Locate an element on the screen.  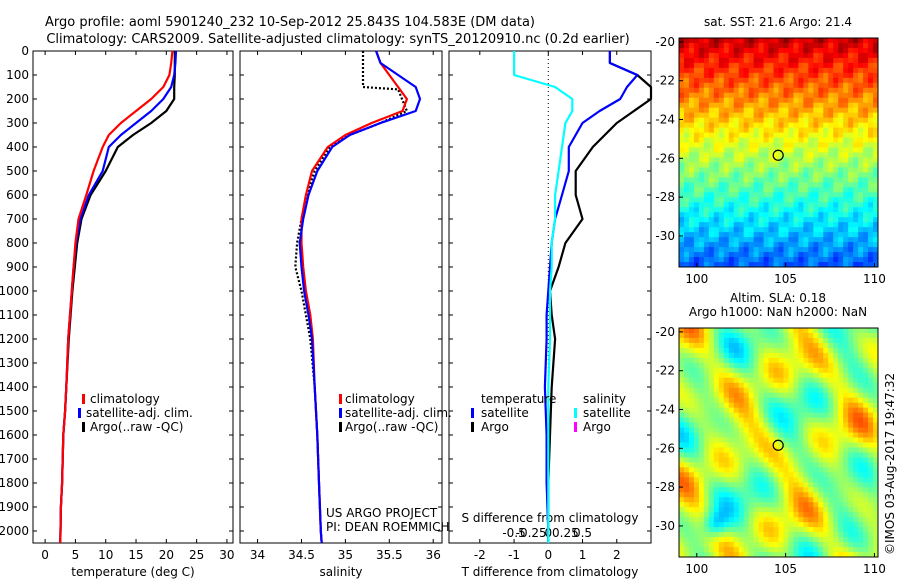
y-tick-label: 1000 is located at coordinates (14, 291).